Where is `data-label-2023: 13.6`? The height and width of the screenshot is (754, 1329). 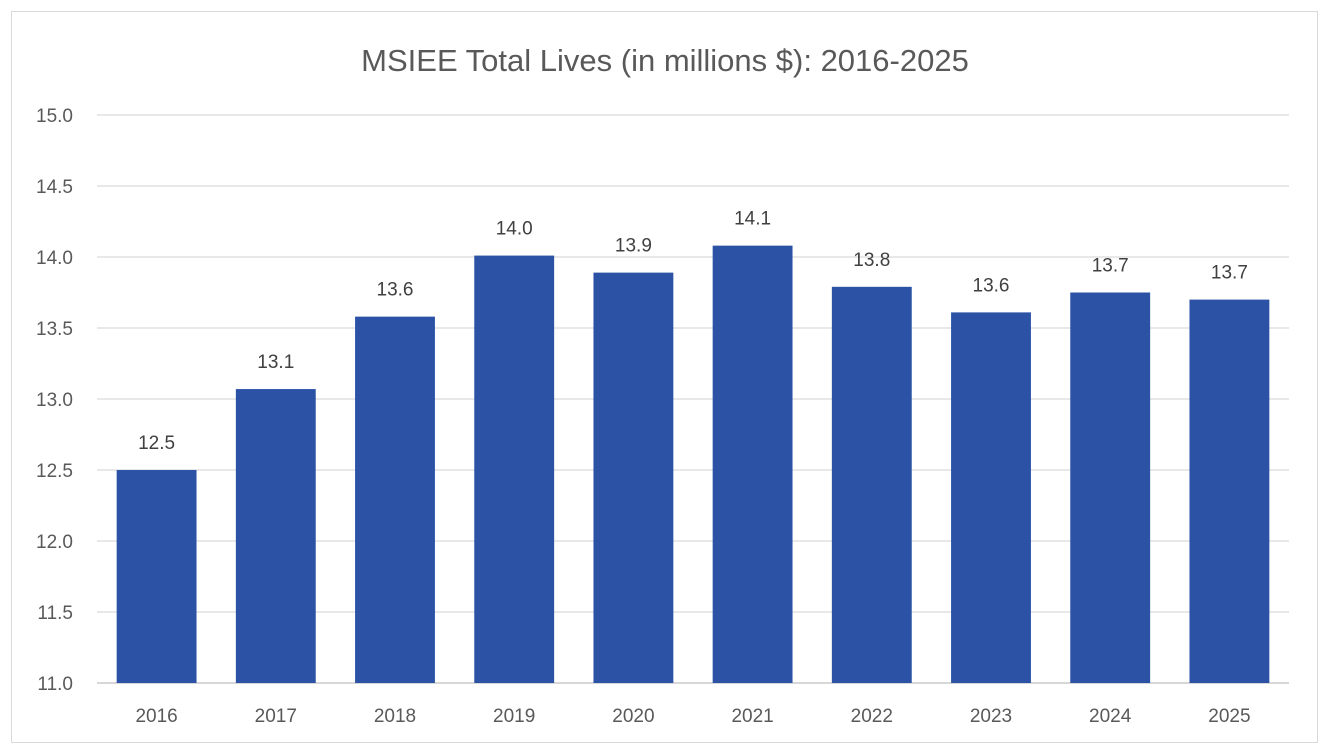 data-label-2023: 13.6 is located at coordinates (991, 285).